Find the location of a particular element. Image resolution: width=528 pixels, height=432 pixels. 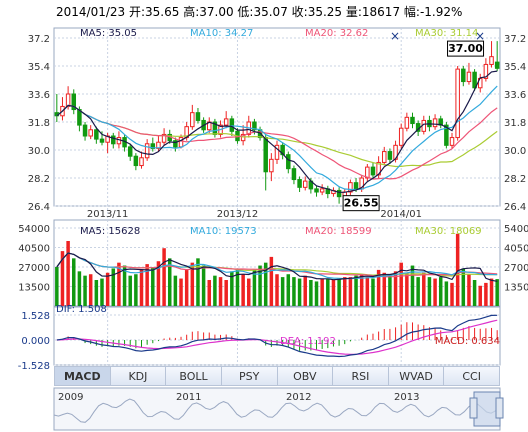

high-label: 高: is located at coordinates (191, 11).